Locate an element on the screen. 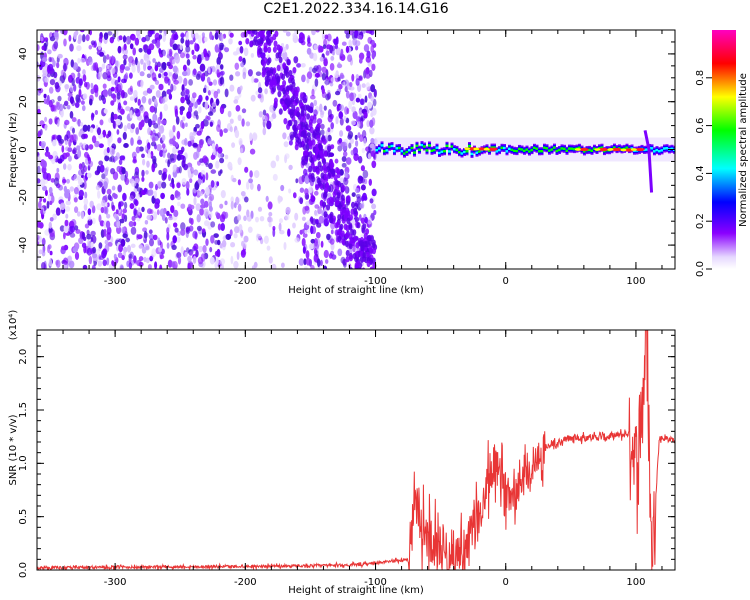 The image size is (750, 600). snr-scale-label: (x10⁴) is located at coordinates (13, 325).